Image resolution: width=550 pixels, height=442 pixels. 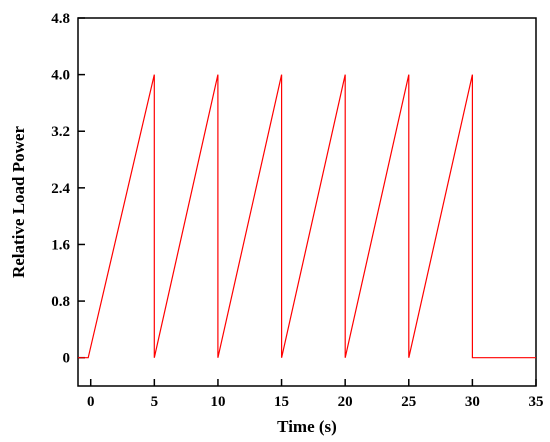 I want to click on x-axis: 0 5 10 15 20 25 30 35, so click(x=315, y=394).